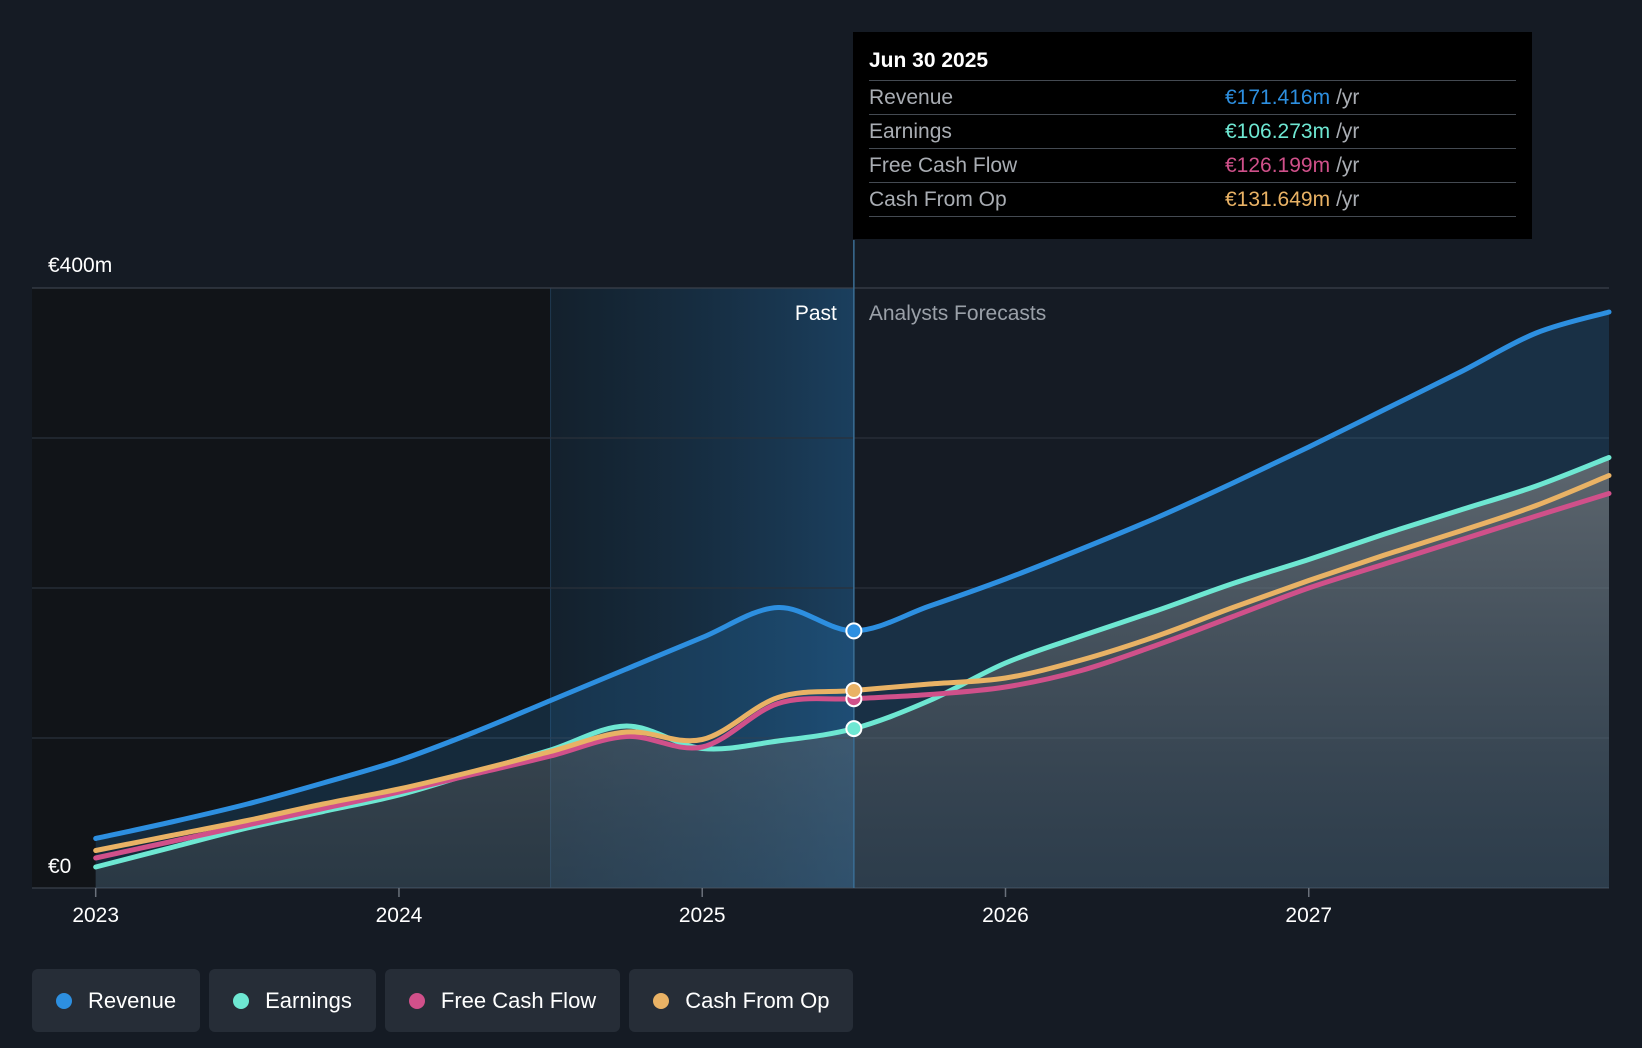 This screenshot has width=1642, height=1048. What do you see at coordinates (399, 915) in the screenshot?
I see `x-tick-label: 2024` at bounding box center [399, 915].